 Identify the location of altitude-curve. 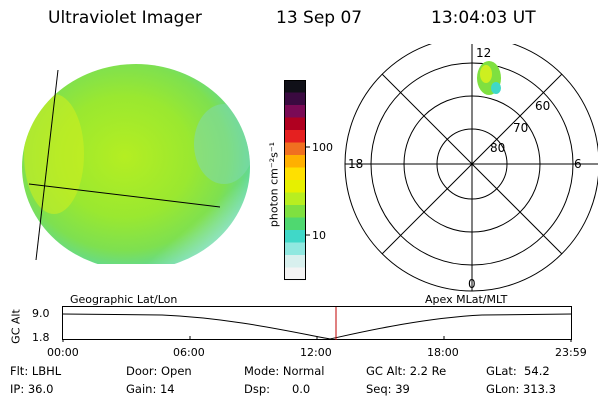
(317, 326).